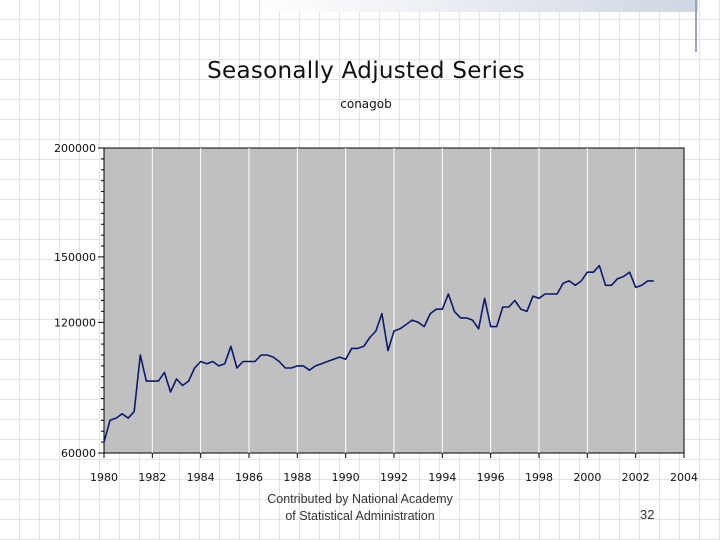 This screenshot has height=540, width=720. What do you see at coordinates (360, 516) in the screenshot?
I see `footer-line-2: of Statistical Administration` at bounding box center [360, 516].